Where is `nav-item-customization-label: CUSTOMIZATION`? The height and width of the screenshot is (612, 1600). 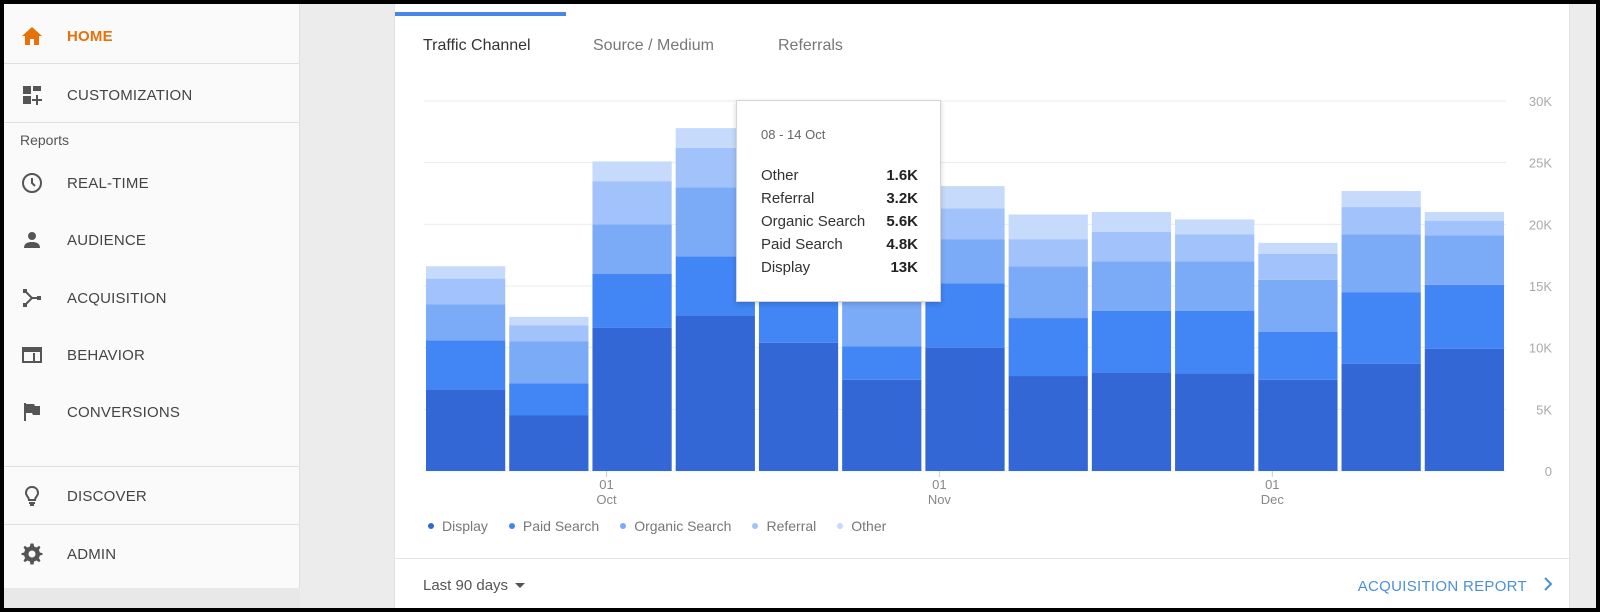 nav-item-customization-label: CUSTOMIZATION is located at coordinates (130, 95).